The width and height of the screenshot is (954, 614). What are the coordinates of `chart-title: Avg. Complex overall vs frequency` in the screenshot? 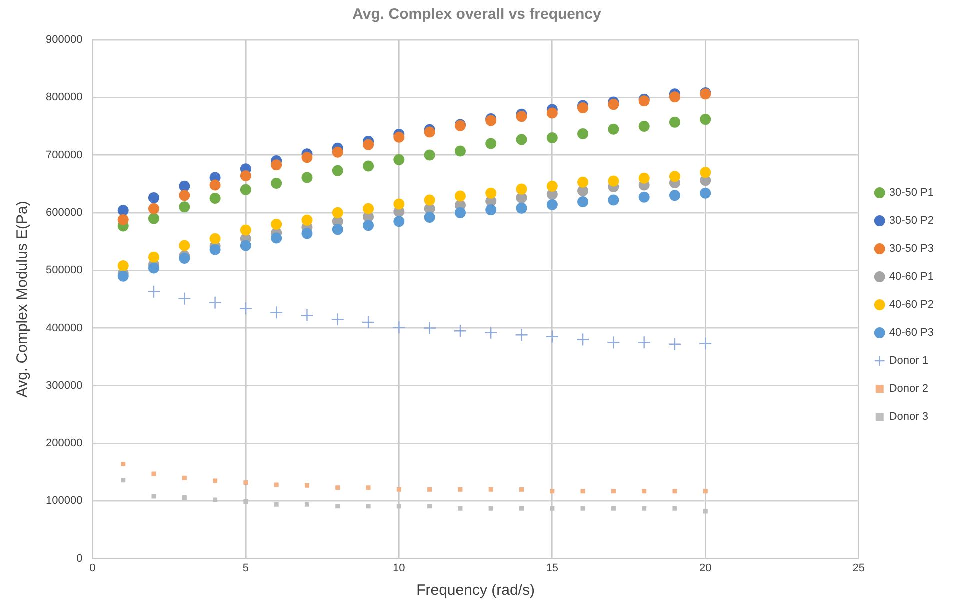 It's located at (477, 15).